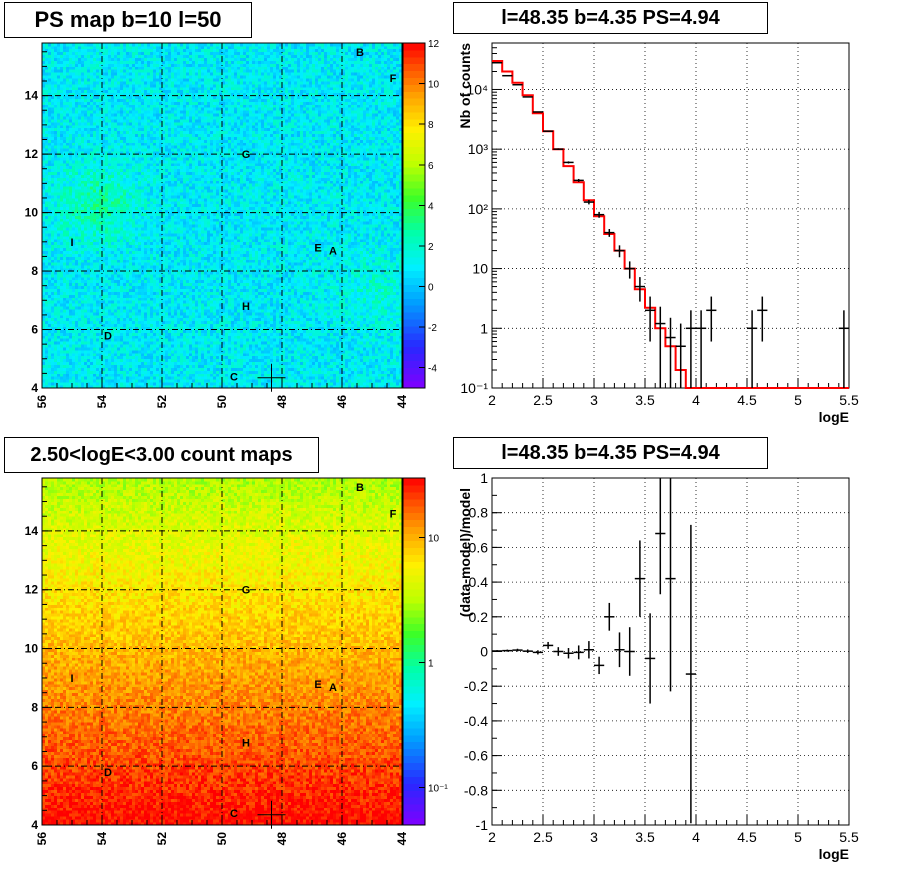 Image resolution: width=898 pixels, height=871 pixels. I want to click on residual-y-tick-0.2: 0.2, so click(479, 617).